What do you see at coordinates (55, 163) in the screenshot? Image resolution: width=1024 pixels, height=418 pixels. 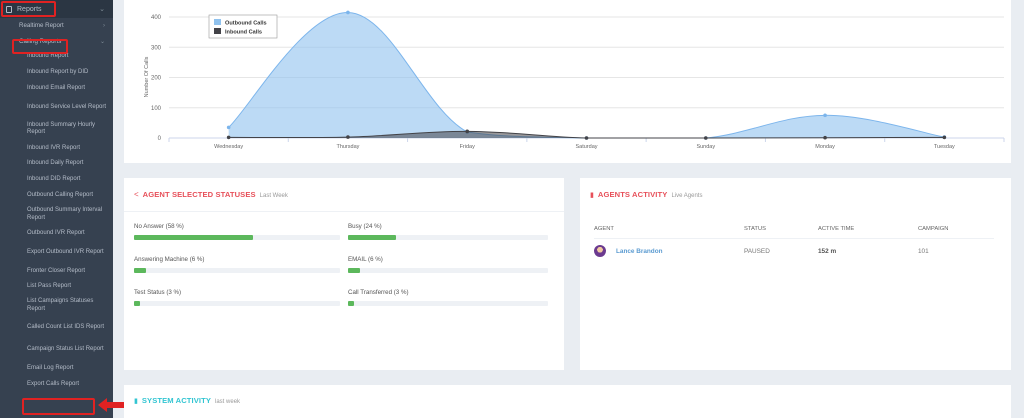 I see `sidebar-item: Inbound Daily Report` at bounding box center [55, 163].